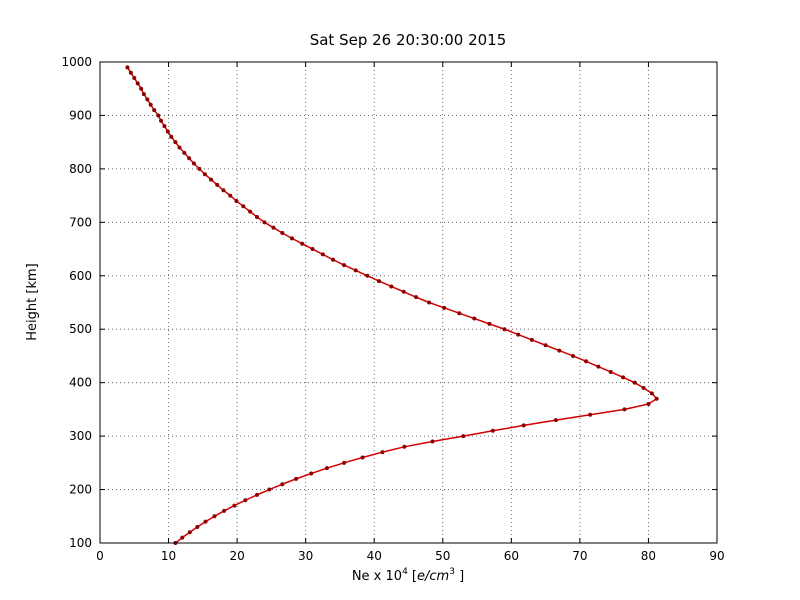 This screenshot has width=800, height=600. I want to click on x-tick-label: 50, so click(442, 556).